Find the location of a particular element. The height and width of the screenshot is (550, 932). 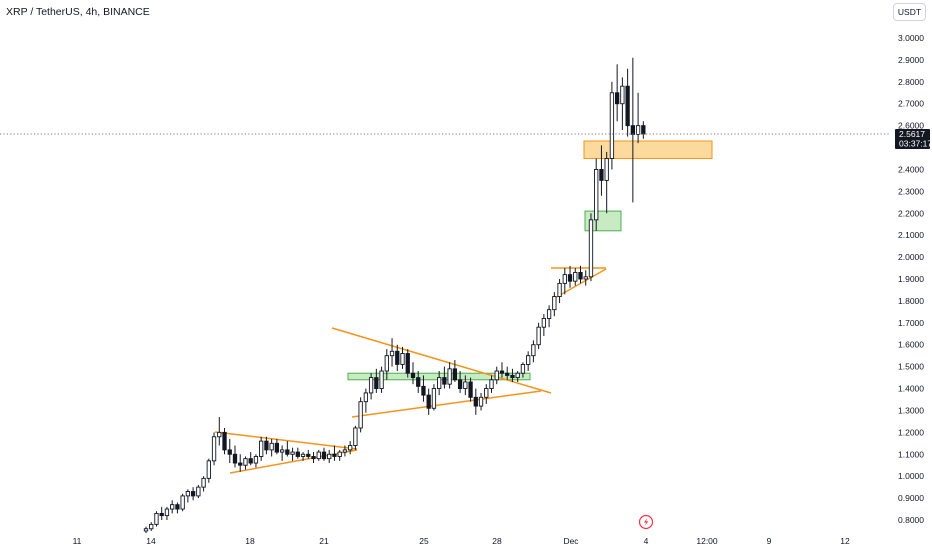

triangle-lower-line is located at coordinates (579, 284).